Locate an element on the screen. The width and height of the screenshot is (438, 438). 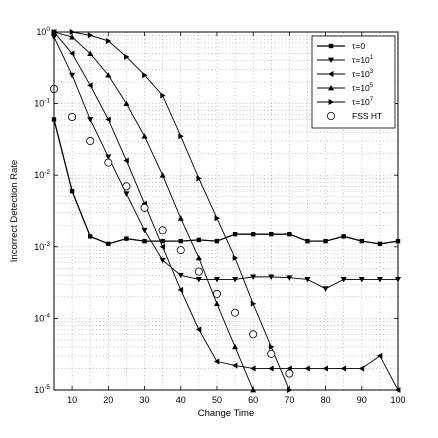
x-tick-label: 50 is located at coordinates (217, 400).